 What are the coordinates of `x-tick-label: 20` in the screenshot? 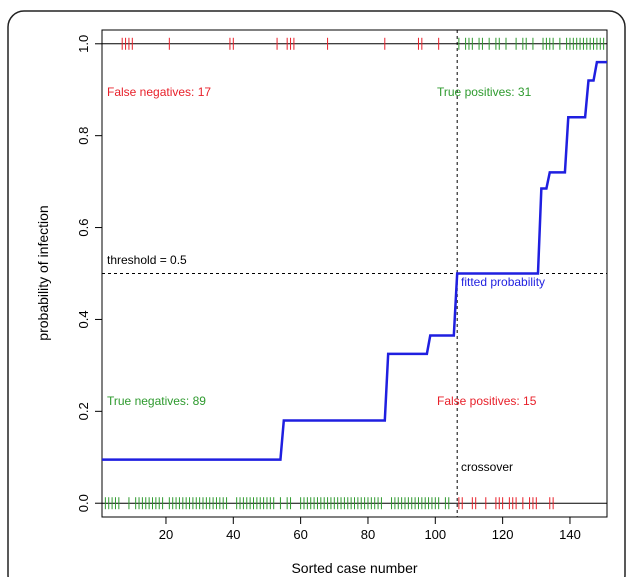 It's located at (166, 534).